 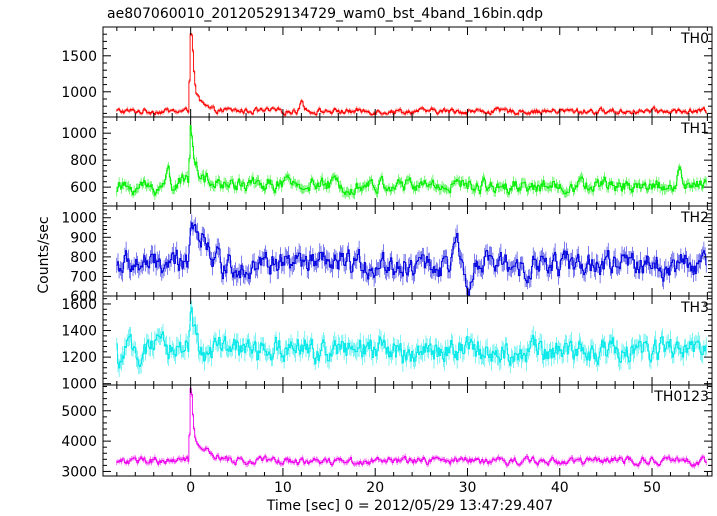 I want to click on panel-label: TH1, so click(x=694, y=129).